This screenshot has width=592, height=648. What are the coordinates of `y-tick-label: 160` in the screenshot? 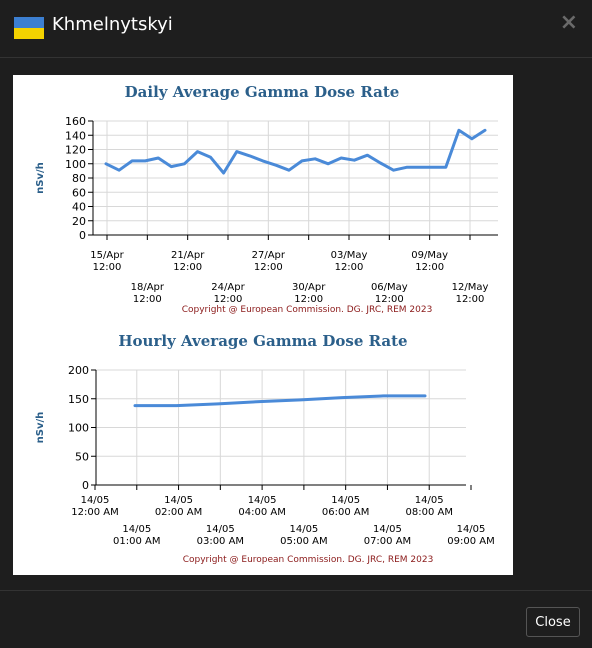 It's located at (75, 121).